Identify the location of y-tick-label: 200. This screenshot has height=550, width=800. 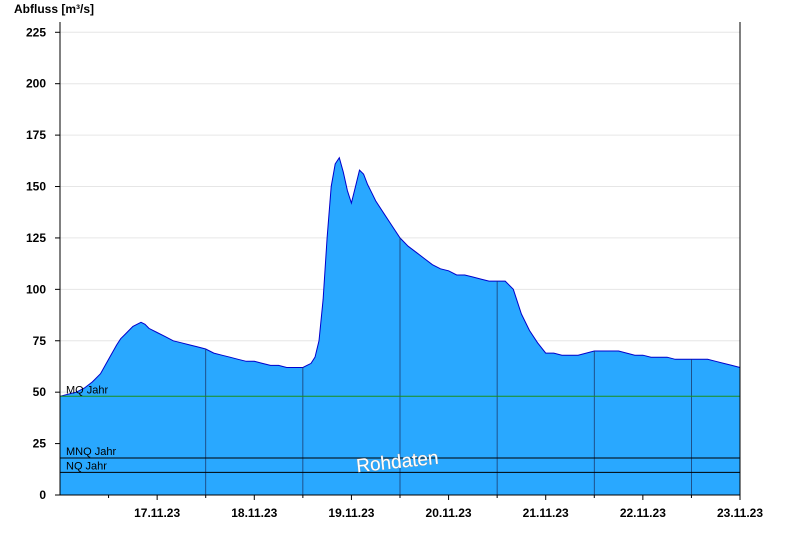
(36, 84).